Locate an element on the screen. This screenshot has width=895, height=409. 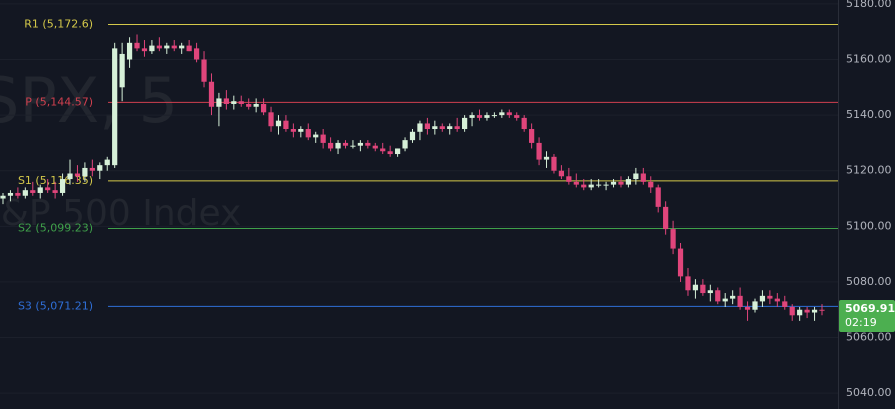
y-tick-label: 5080.00 is located at coordinates (869, 281).